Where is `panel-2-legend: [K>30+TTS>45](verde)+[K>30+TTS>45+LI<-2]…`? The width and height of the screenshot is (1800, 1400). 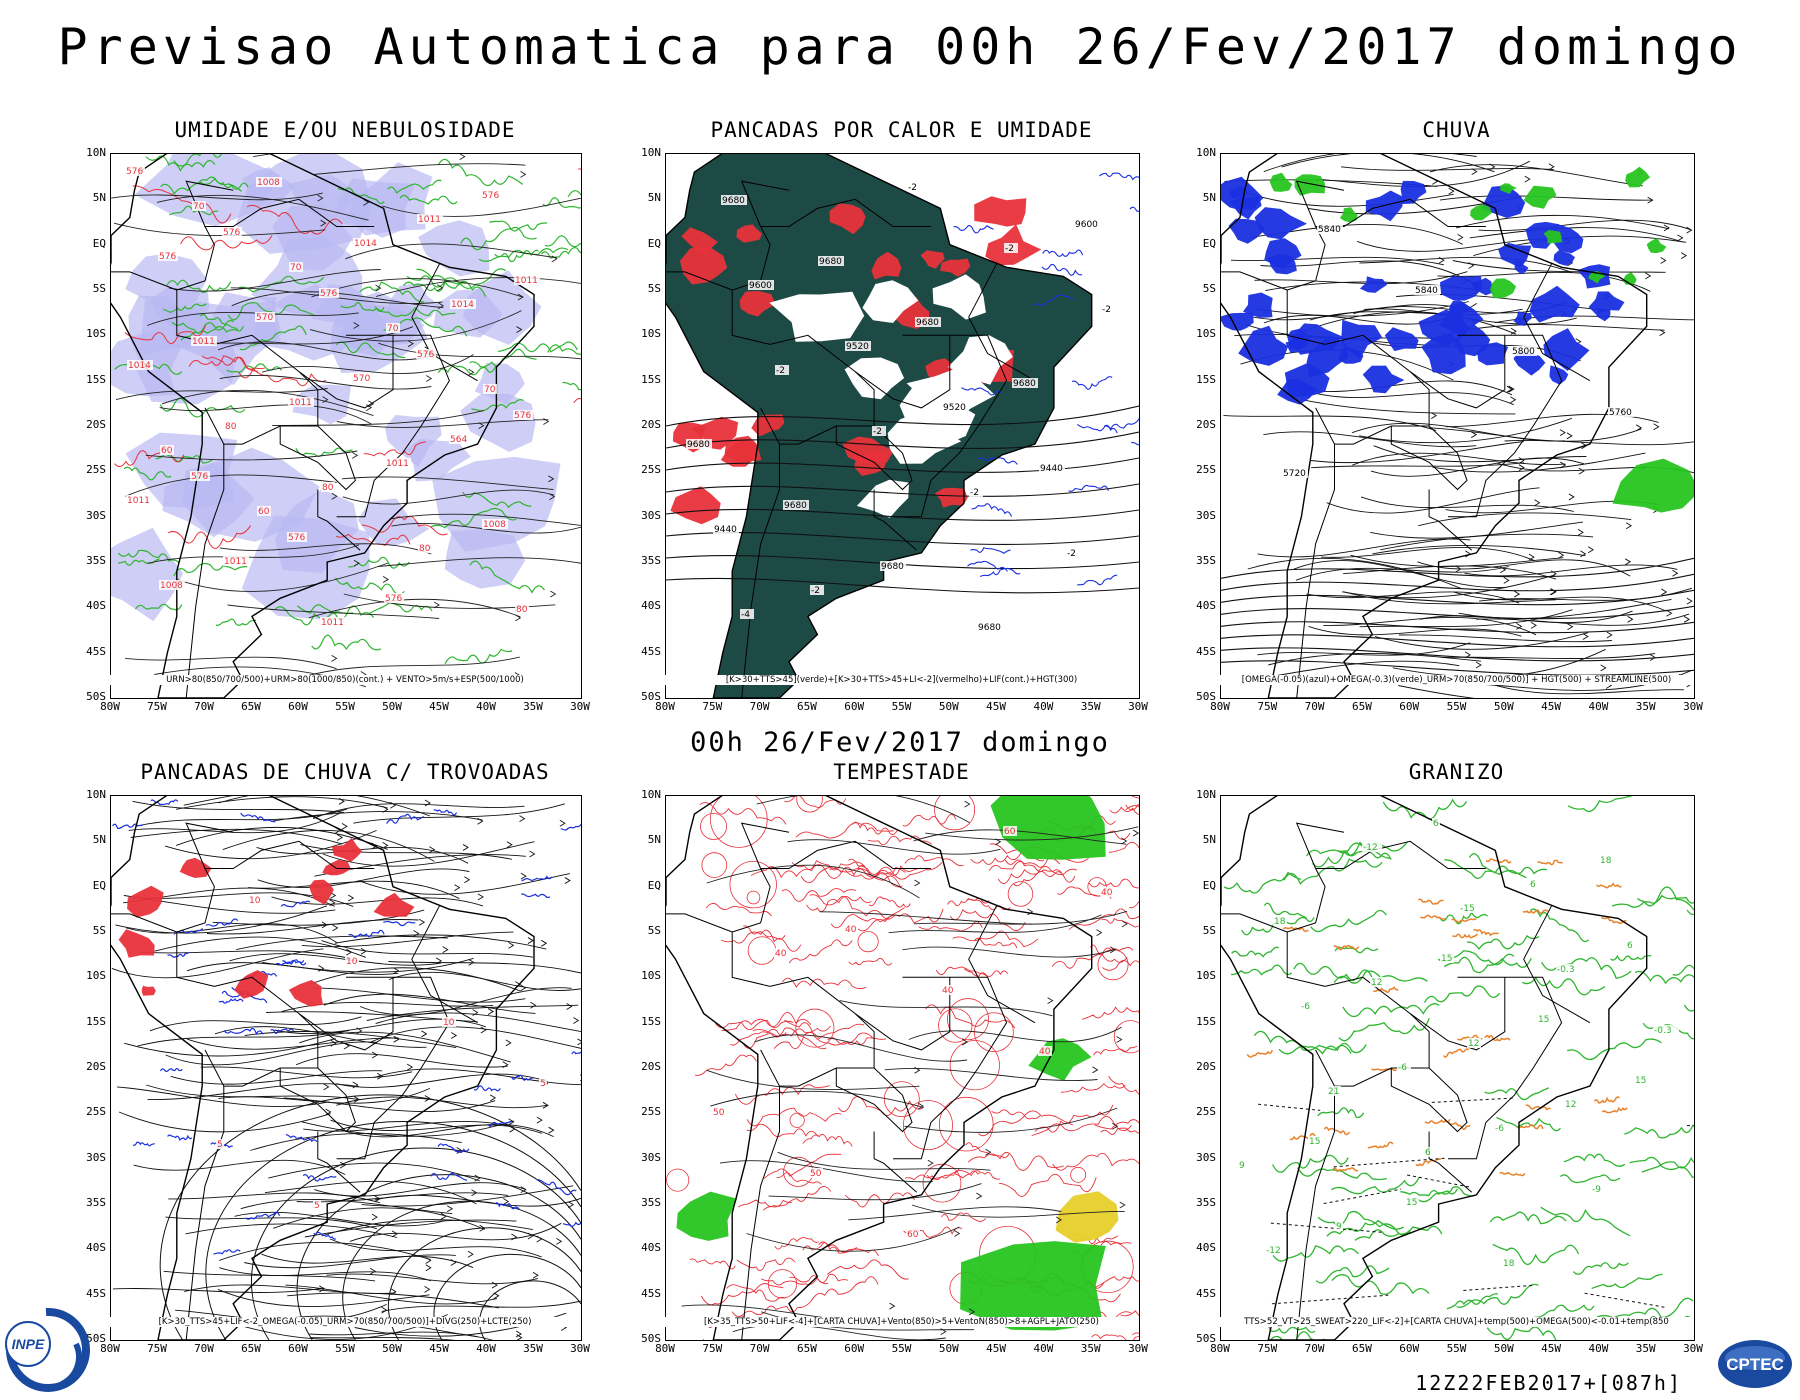
panel-2-legend: [K>30+TTS>45](verde)+[K>30+TTS>45+LI<-2]… is located at coordinates (901, 680).